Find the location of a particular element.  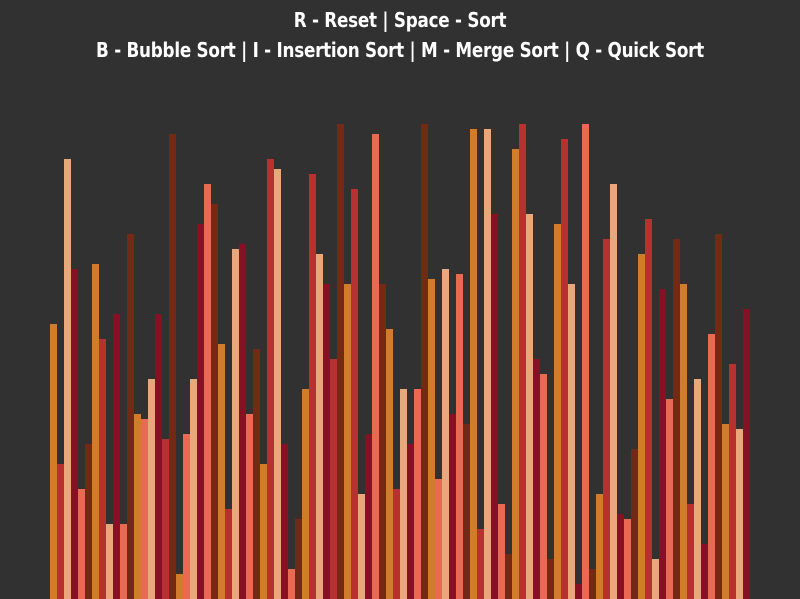

controls-hint-reset-sort: R - Reset | Space - Sort is located at coordinates (400, 20).